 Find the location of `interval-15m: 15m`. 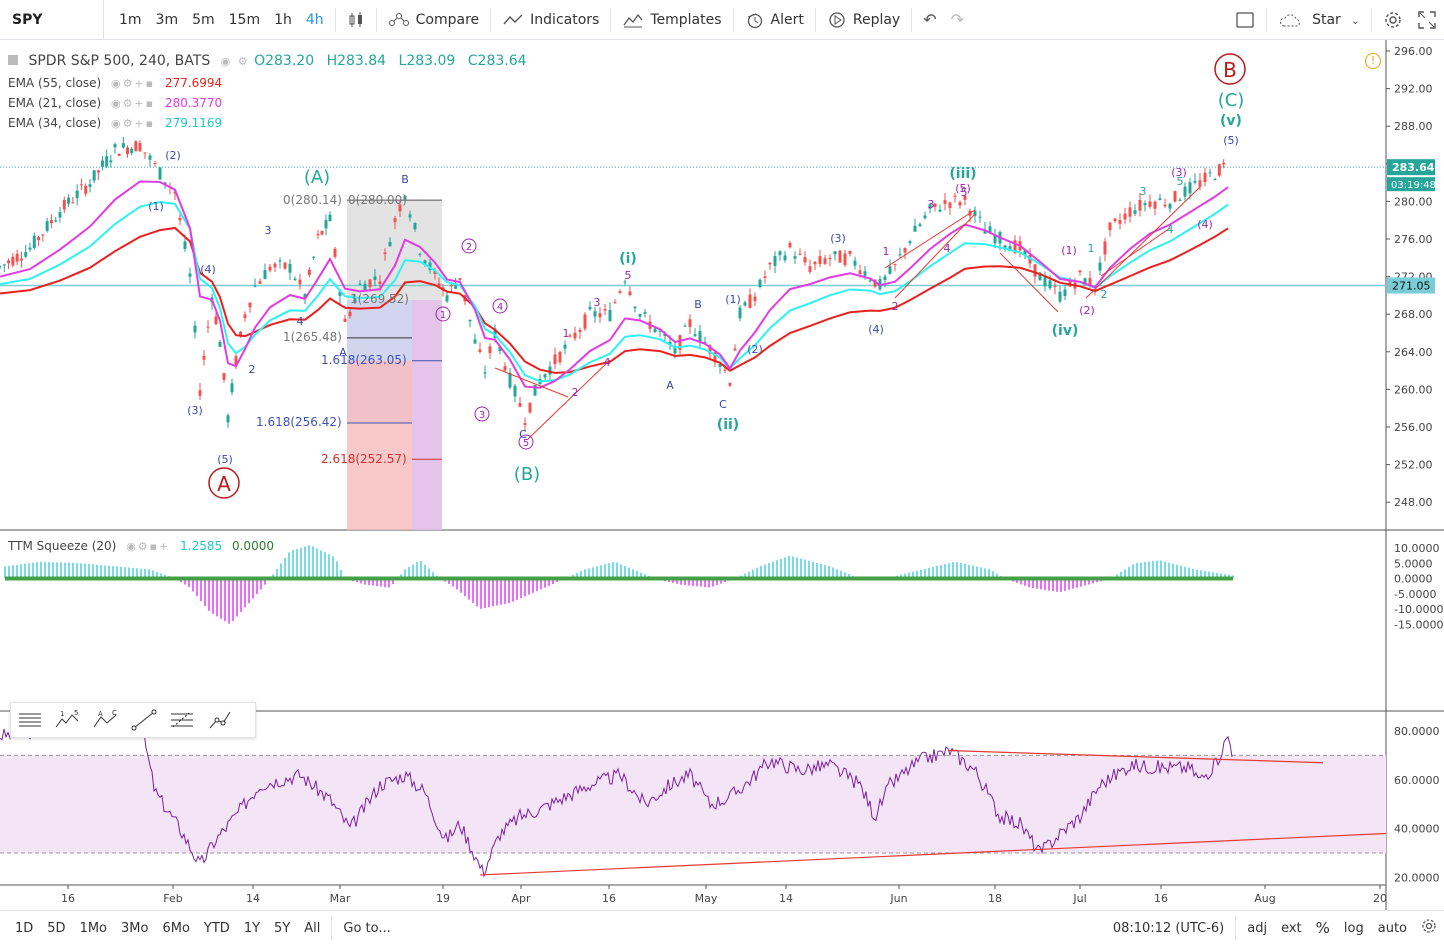

interval-15m: 15m is located at coordinates (244, 19).